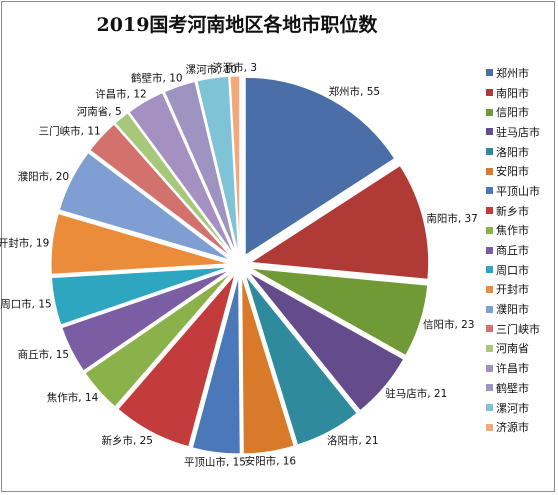 The height and width of the screenshot is (495, 558). Describe the element at coordinates (512, 310) in the screenshot. I see `legend-label: 濮阳市` at that location.